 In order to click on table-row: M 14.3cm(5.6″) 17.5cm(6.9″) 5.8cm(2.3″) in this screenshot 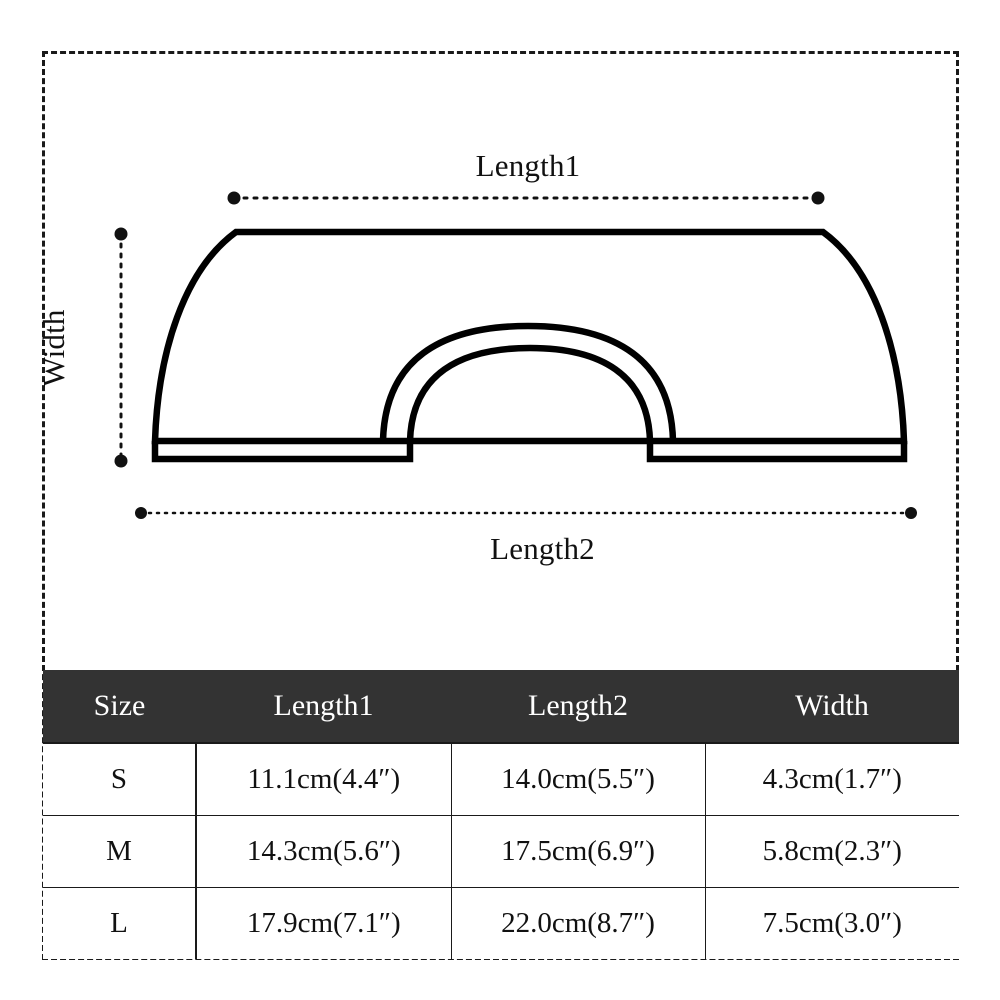, I will do `click(501, 851)`.